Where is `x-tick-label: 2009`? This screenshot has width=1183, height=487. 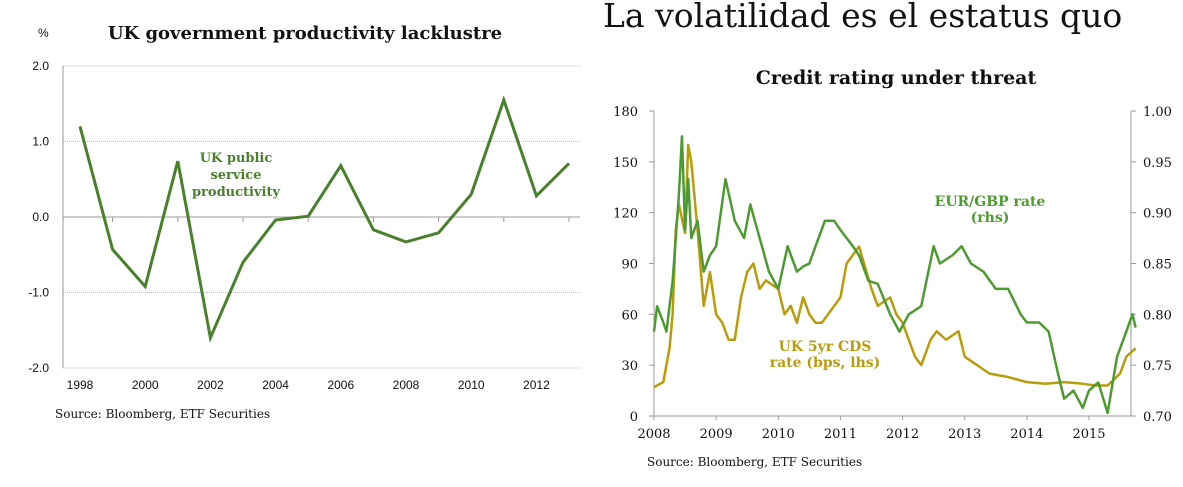
x-tick-label: 2009 is located at coordinates (716, 434).